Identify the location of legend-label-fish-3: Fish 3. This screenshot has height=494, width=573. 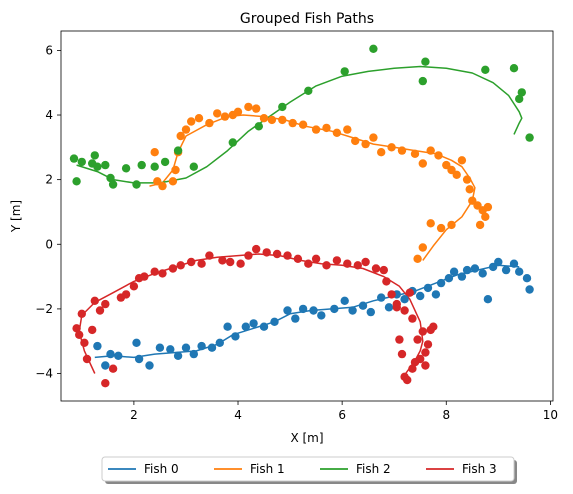
(479, 469).